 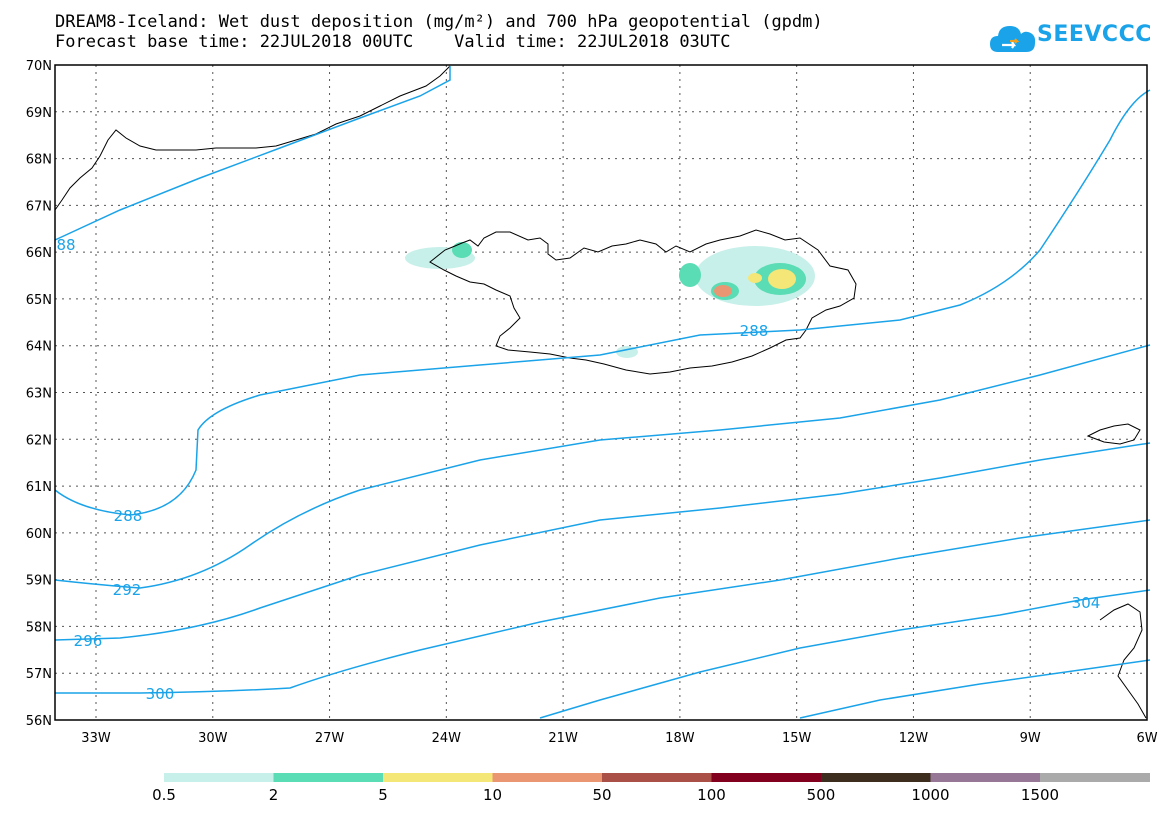 I want to click on latitude-label: 63N, so click(x=39, y=394).